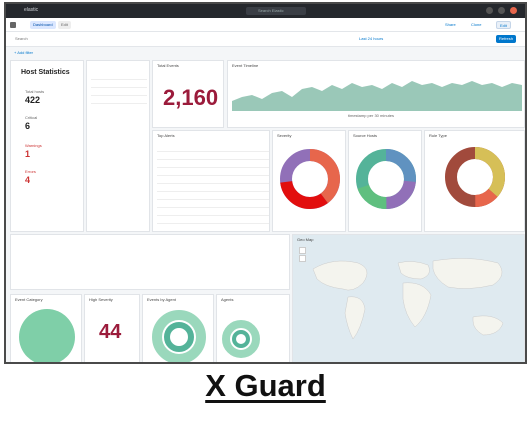 The width and height of the screenshot is (531, 447). I want to click on sources-donut-chart, so click(386, 179).